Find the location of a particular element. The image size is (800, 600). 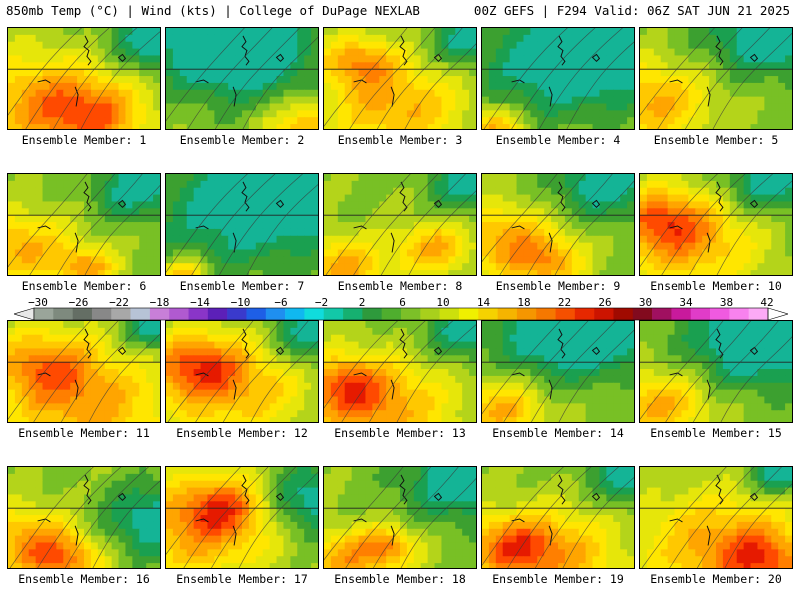

ensemble-member-label: Ensemble Member: 13 is located at coordinates (400, 433).